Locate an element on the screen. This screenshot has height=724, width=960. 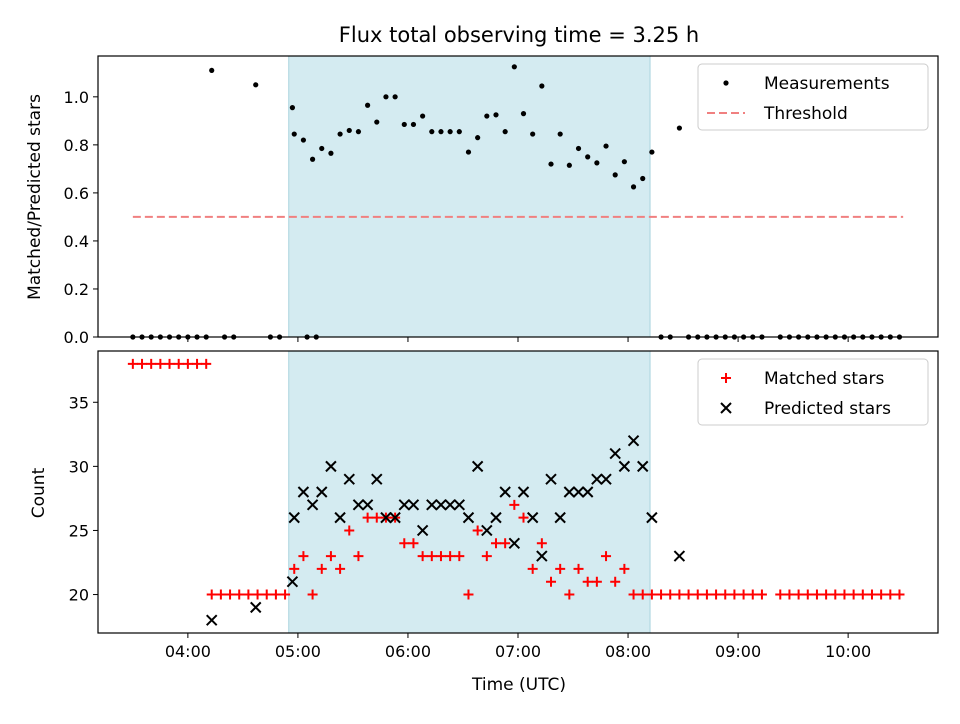
y-tick-label: 0.2 is located at coordinates (76, 289).